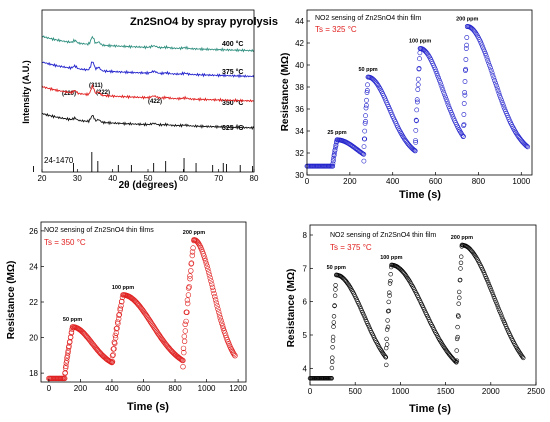 Image resolution: width=550 pixels, height=422 pixels. What do you see at coordinates (96, 86) in the screenshot?
I see `peak-annotation-311: (311)` at bounding box center [96, 86].